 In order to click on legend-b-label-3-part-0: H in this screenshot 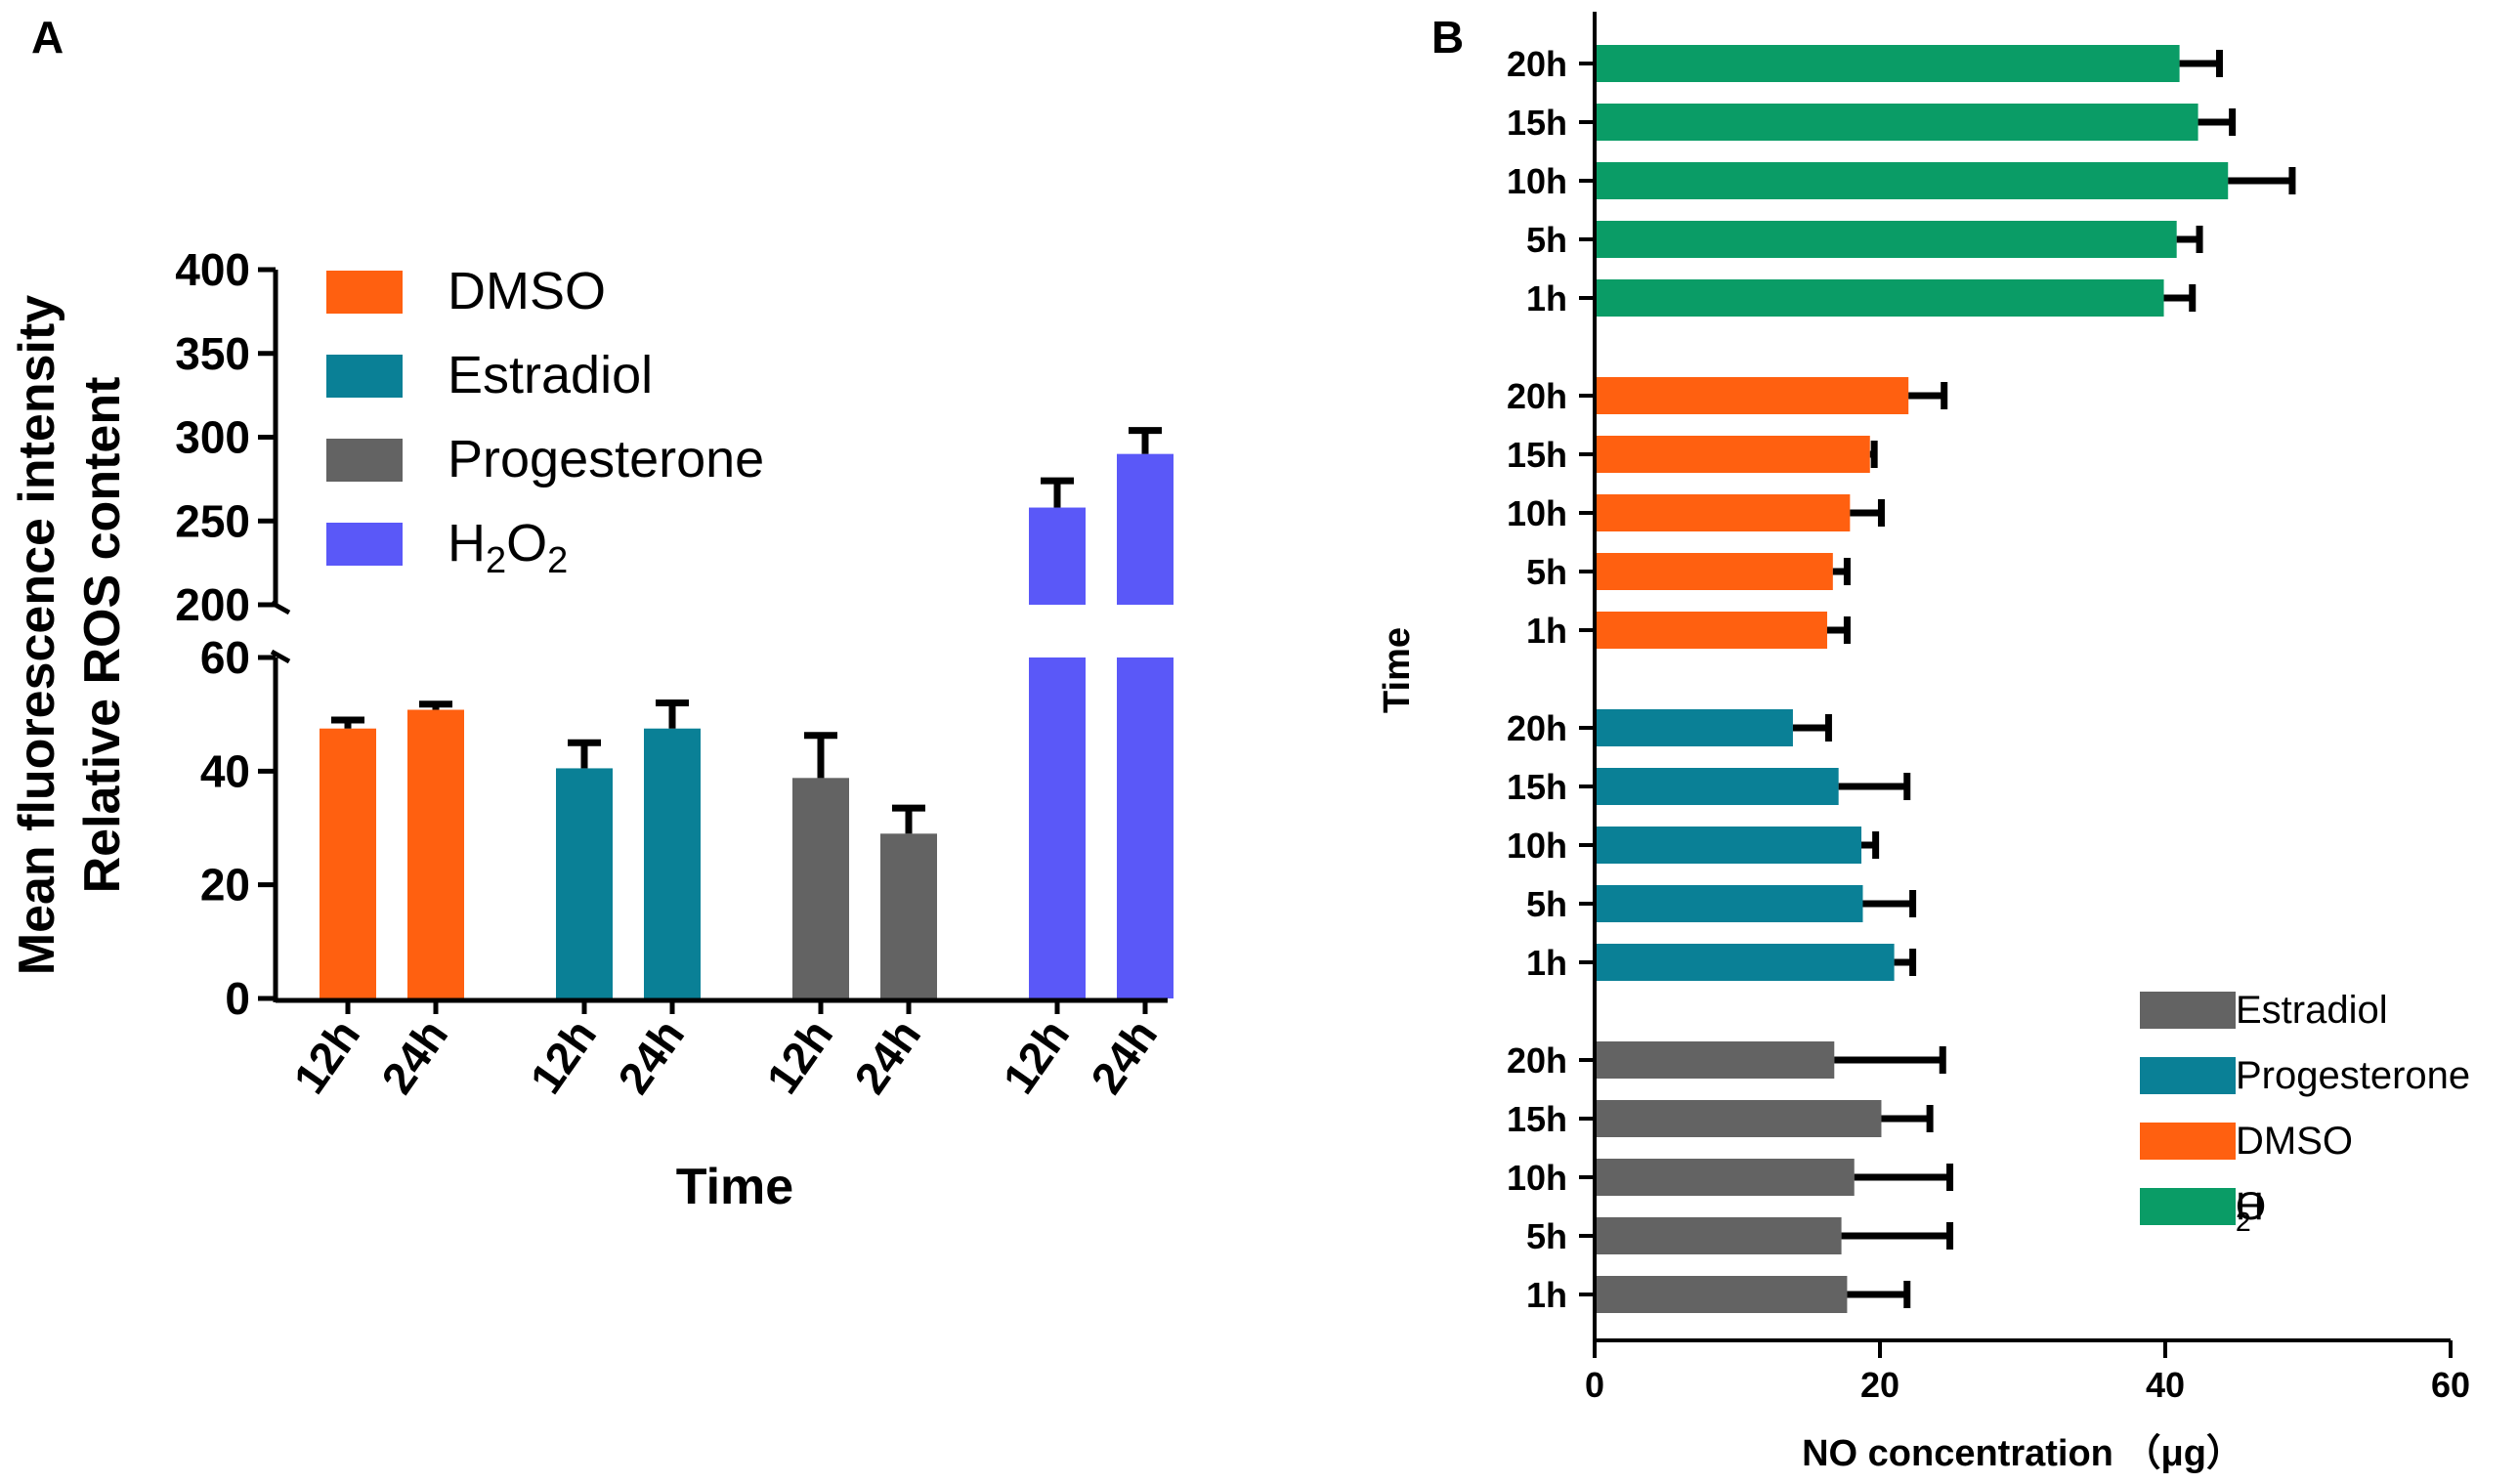, I will do `click(2250, 1206)`.